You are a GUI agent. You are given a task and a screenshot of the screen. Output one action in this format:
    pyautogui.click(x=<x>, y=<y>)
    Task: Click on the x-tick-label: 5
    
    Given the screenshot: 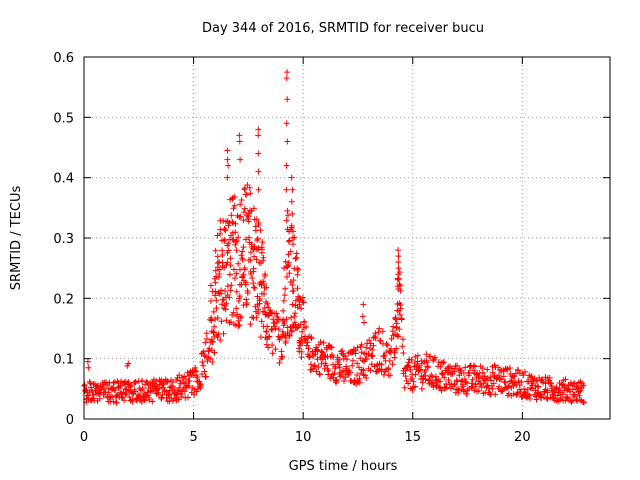 What is the action you would take?
    pyautogui.click(x=193, y=437)
    